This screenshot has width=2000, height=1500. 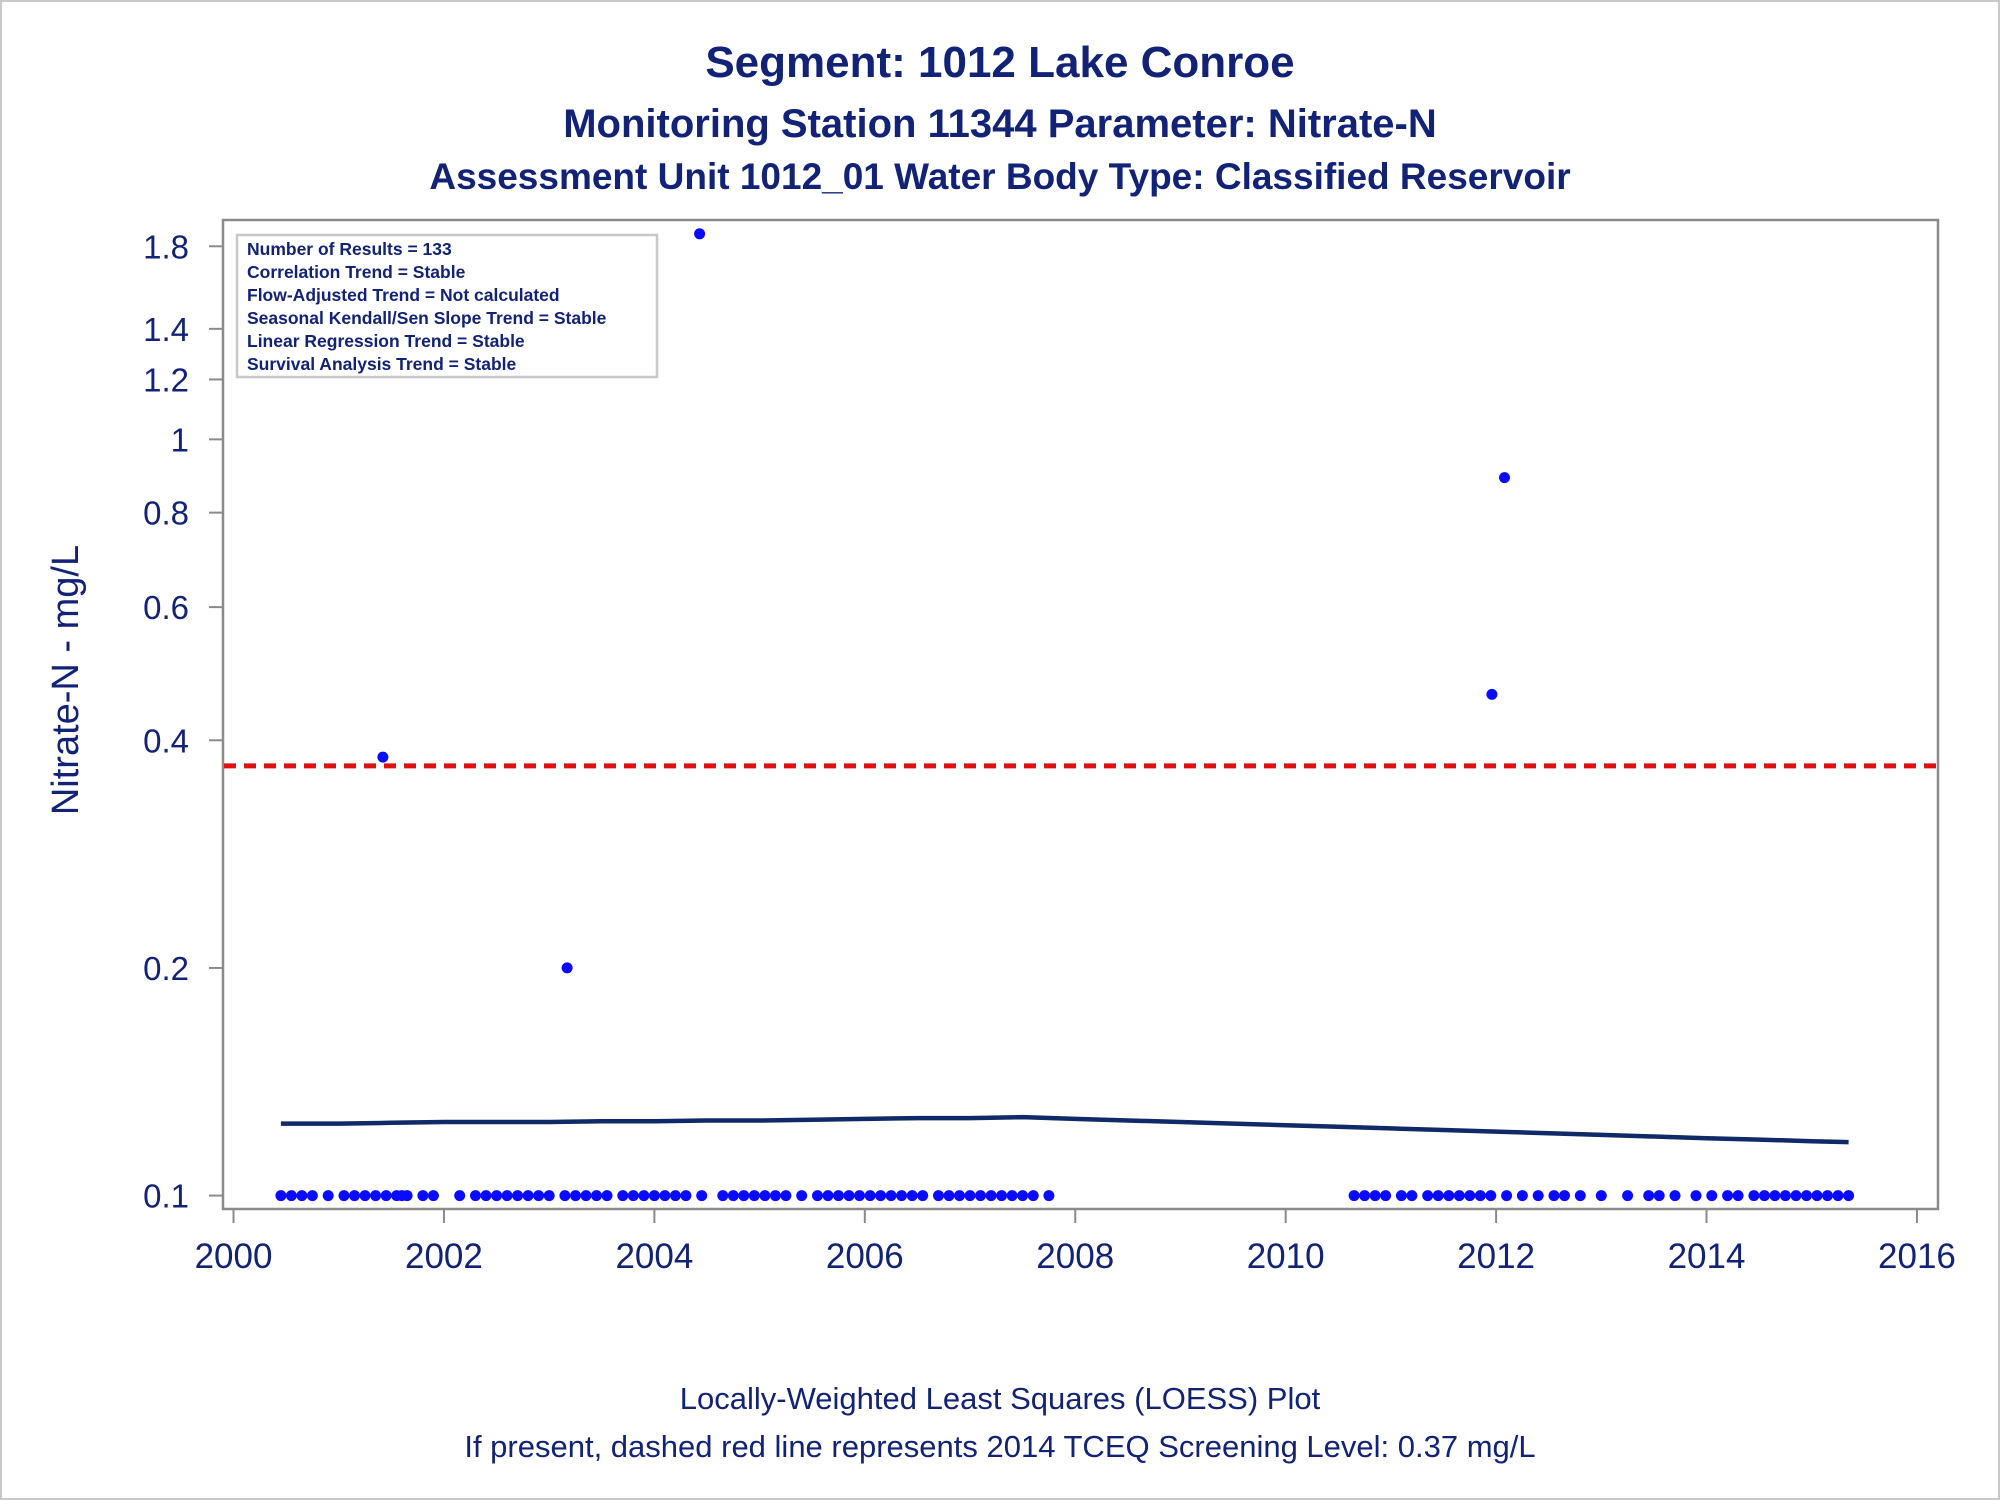 I want to click on y-tick-label: 0.2, so click(x=166, y=968).